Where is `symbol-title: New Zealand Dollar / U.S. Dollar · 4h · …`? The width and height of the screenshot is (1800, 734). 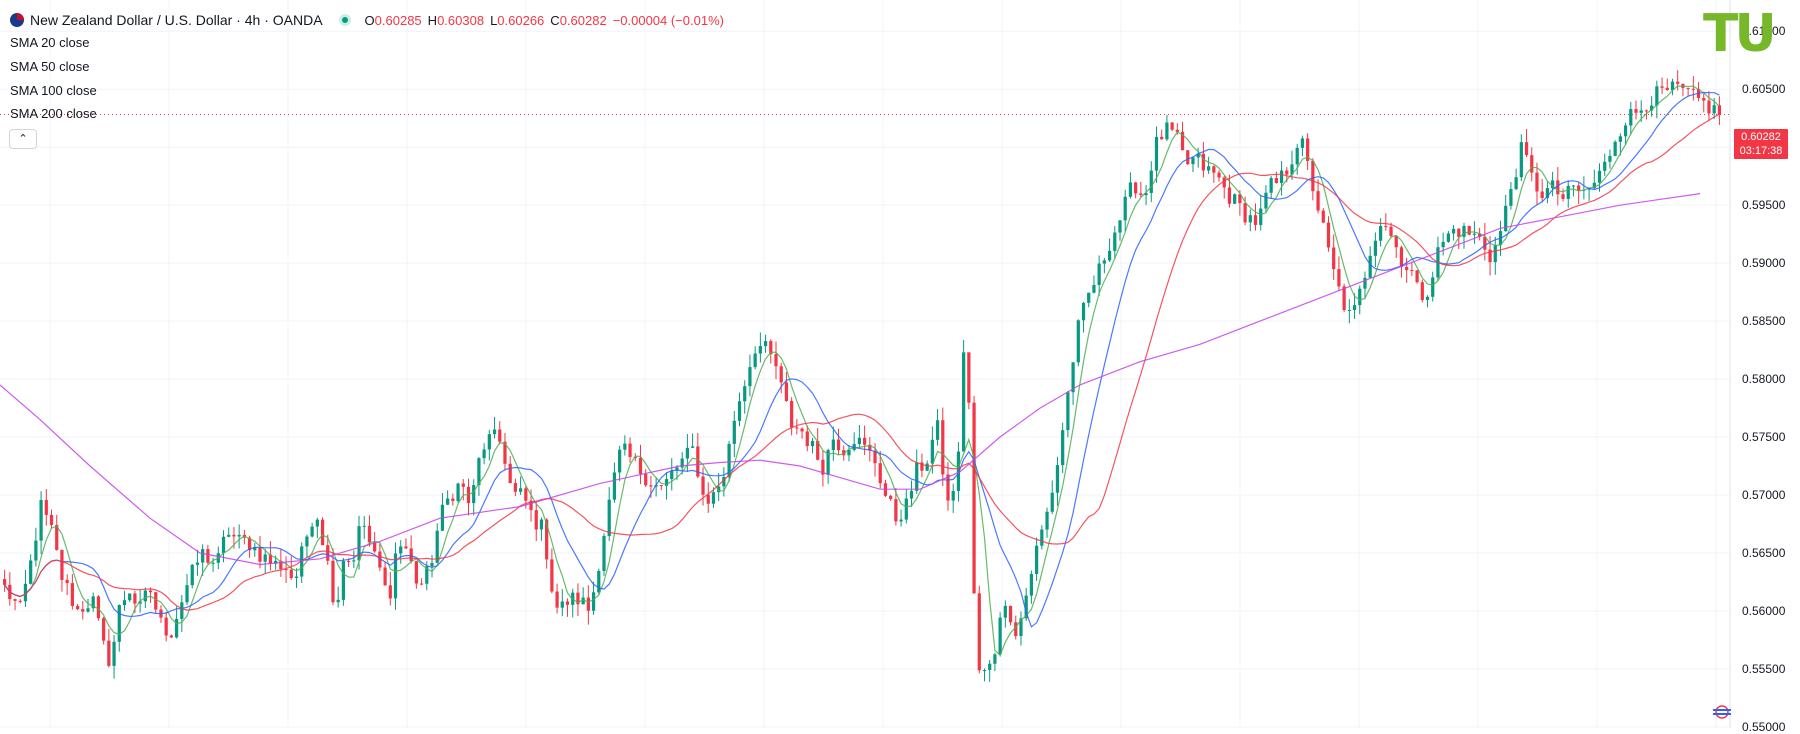
symbol-title: New Zealand Dollar / U.S. Dollar · 4h · … is located at coordinates (176, 20).